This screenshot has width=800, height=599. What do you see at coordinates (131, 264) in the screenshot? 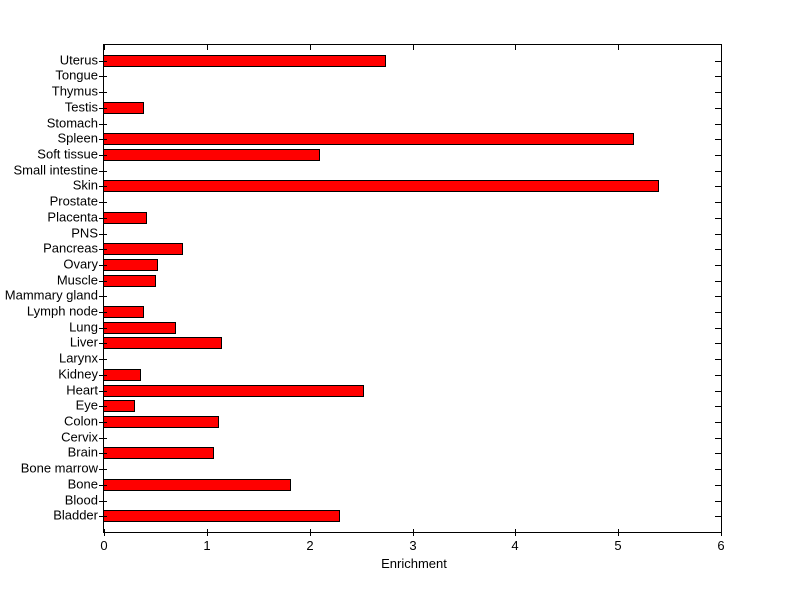
I see `bar-ovary` at bounding box center [131, 264].